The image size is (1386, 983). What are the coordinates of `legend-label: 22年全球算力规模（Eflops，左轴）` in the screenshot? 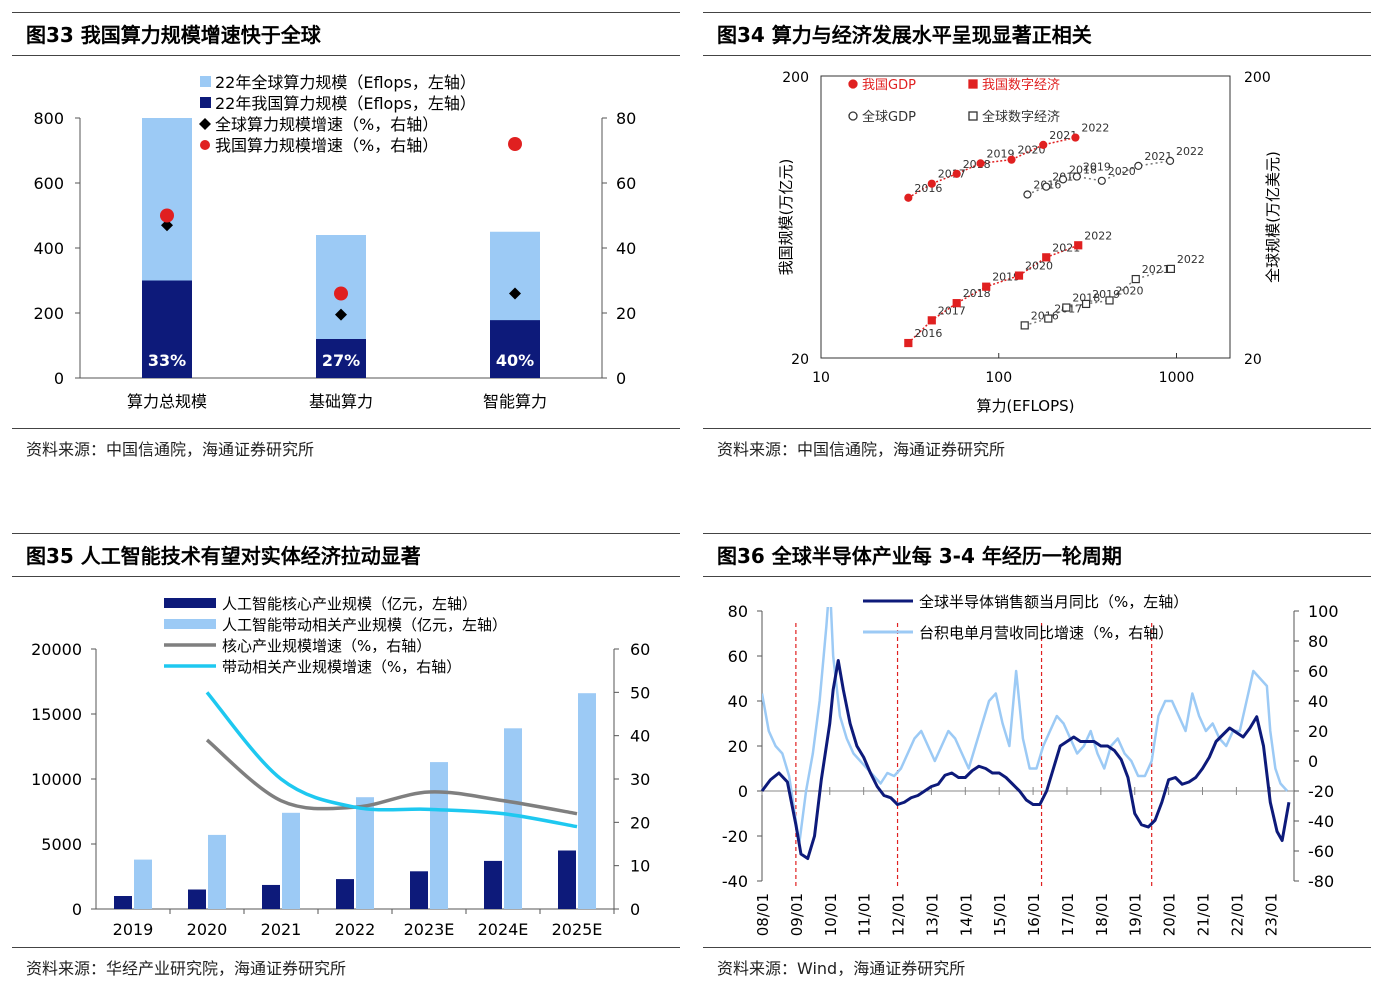 It's located at (345, 82).